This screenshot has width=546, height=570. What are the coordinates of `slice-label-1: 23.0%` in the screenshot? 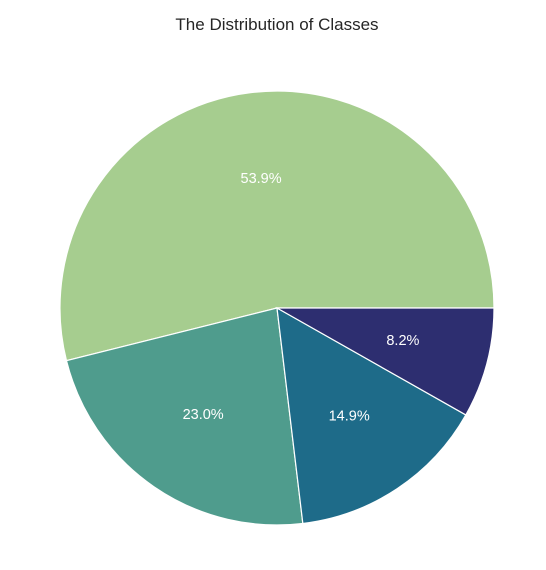 It's located at (203, 415).